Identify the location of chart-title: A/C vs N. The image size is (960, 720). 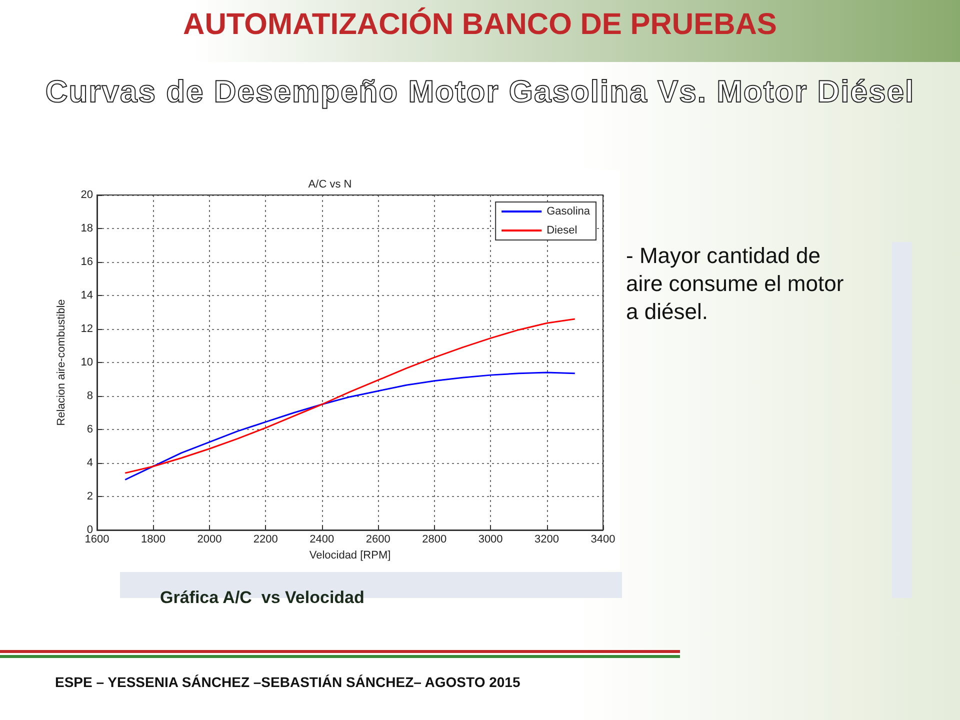
(330, 184).